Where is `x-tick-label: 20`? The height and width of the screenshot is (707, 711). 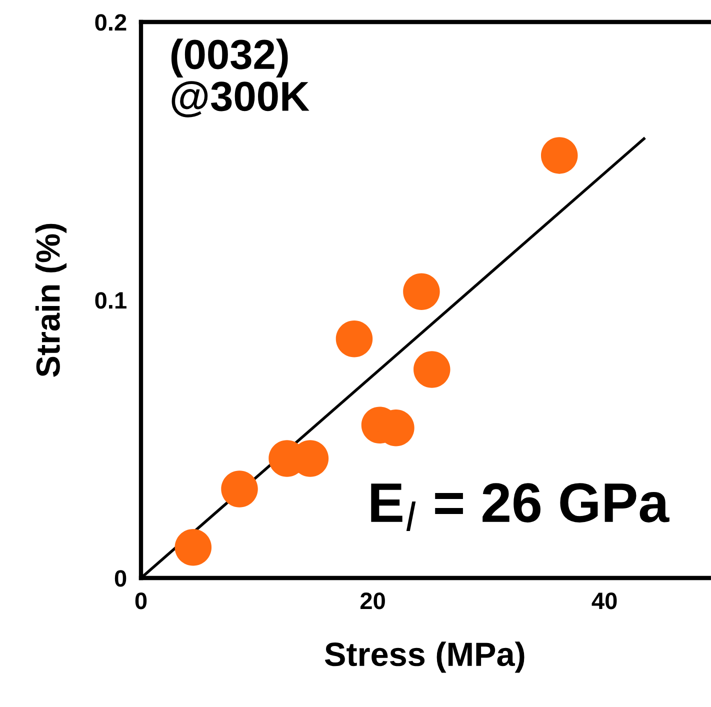
x-tick-label: 20 is located at coordinates (372, 601).